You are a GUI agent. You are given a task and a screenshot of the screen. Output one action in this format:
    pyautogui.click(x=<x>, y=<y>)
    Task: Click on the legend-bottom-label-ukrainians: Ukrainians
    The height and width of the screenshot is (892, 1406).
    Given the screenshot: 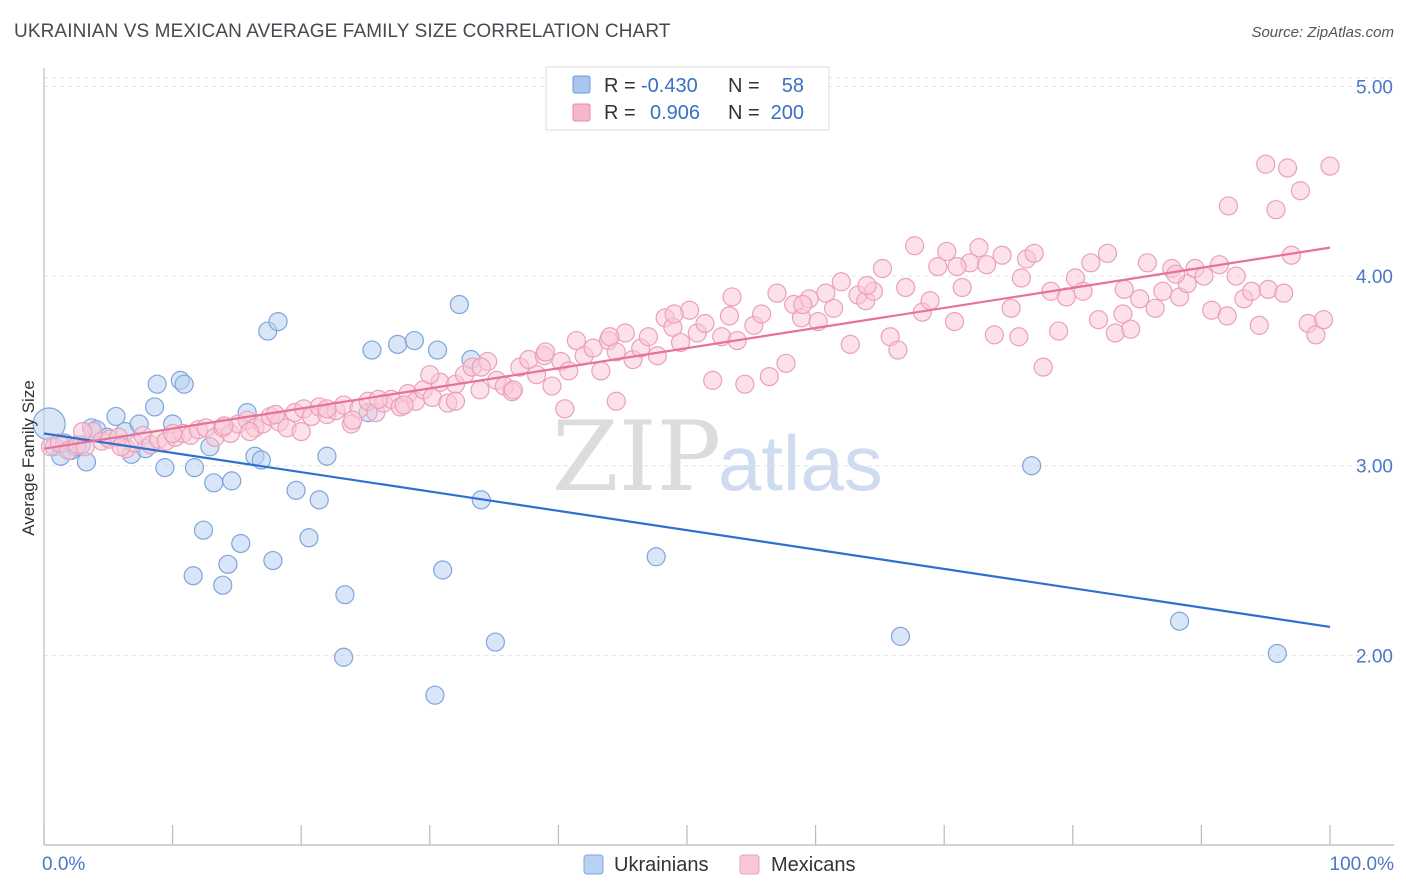 What is the action you would take?
    pyautogui.click(x=661, y=865)
    